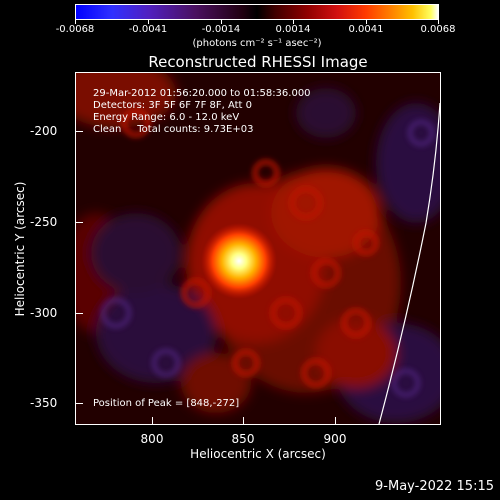 Image resolution: width=500 pixels, height=500 pixels. Describe the element at coordinates (438, 29) in the screenshot. I see `colorbar-tick-label: 0.0068` at that location.